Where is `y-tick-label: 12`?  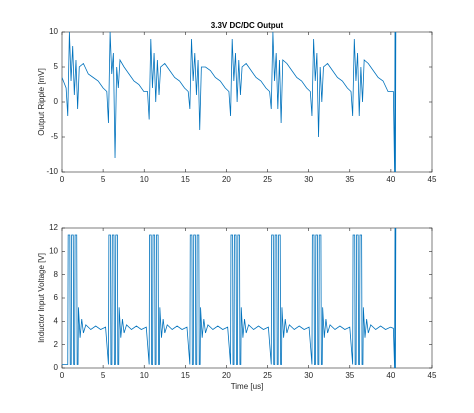
y-tick-label: 12 is located at coordinates (53, 227).